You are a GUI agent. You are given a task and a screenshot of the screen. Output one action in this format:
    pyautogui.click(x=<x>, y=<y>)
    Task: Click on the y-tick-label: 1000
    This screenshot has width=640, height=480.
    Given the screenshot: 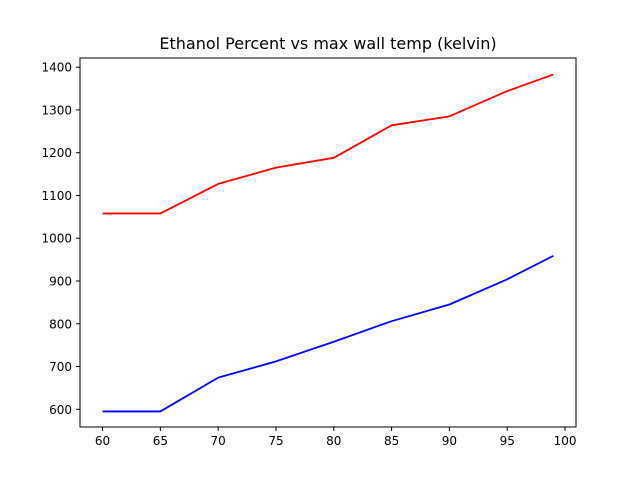 What is the action you would take?
    pyautogui.click(x=56, y=239)
    